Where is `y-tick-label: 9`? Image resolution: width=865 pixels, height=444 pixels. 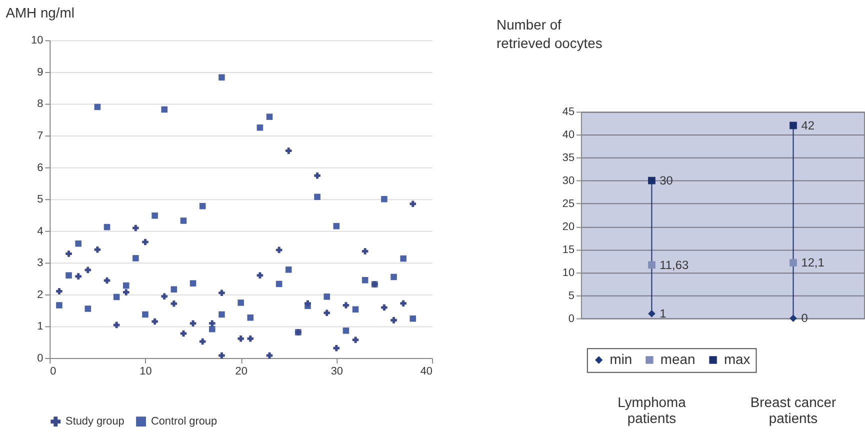 y-tick-label: 9 is located at coordinates (40, 72).